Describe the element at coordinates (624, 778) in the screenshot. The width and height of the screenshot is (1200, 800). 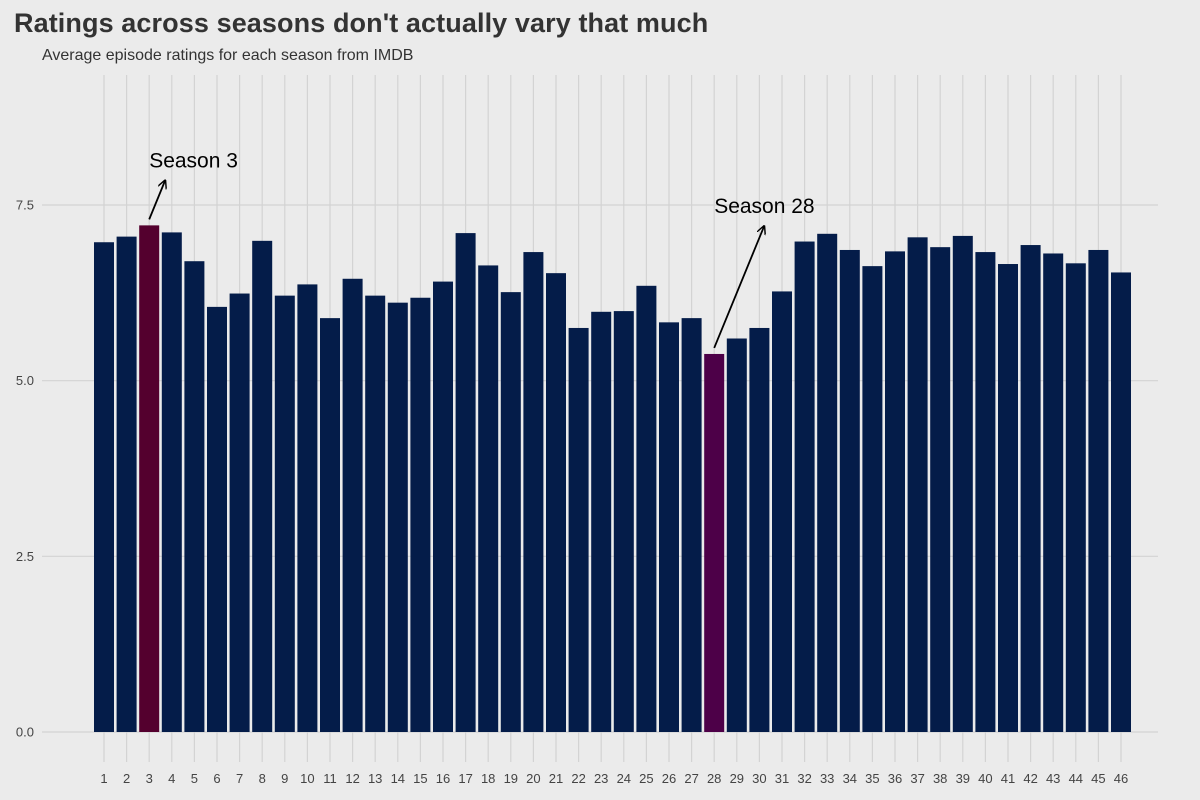
I see `x-tick-label: 24` at that location.